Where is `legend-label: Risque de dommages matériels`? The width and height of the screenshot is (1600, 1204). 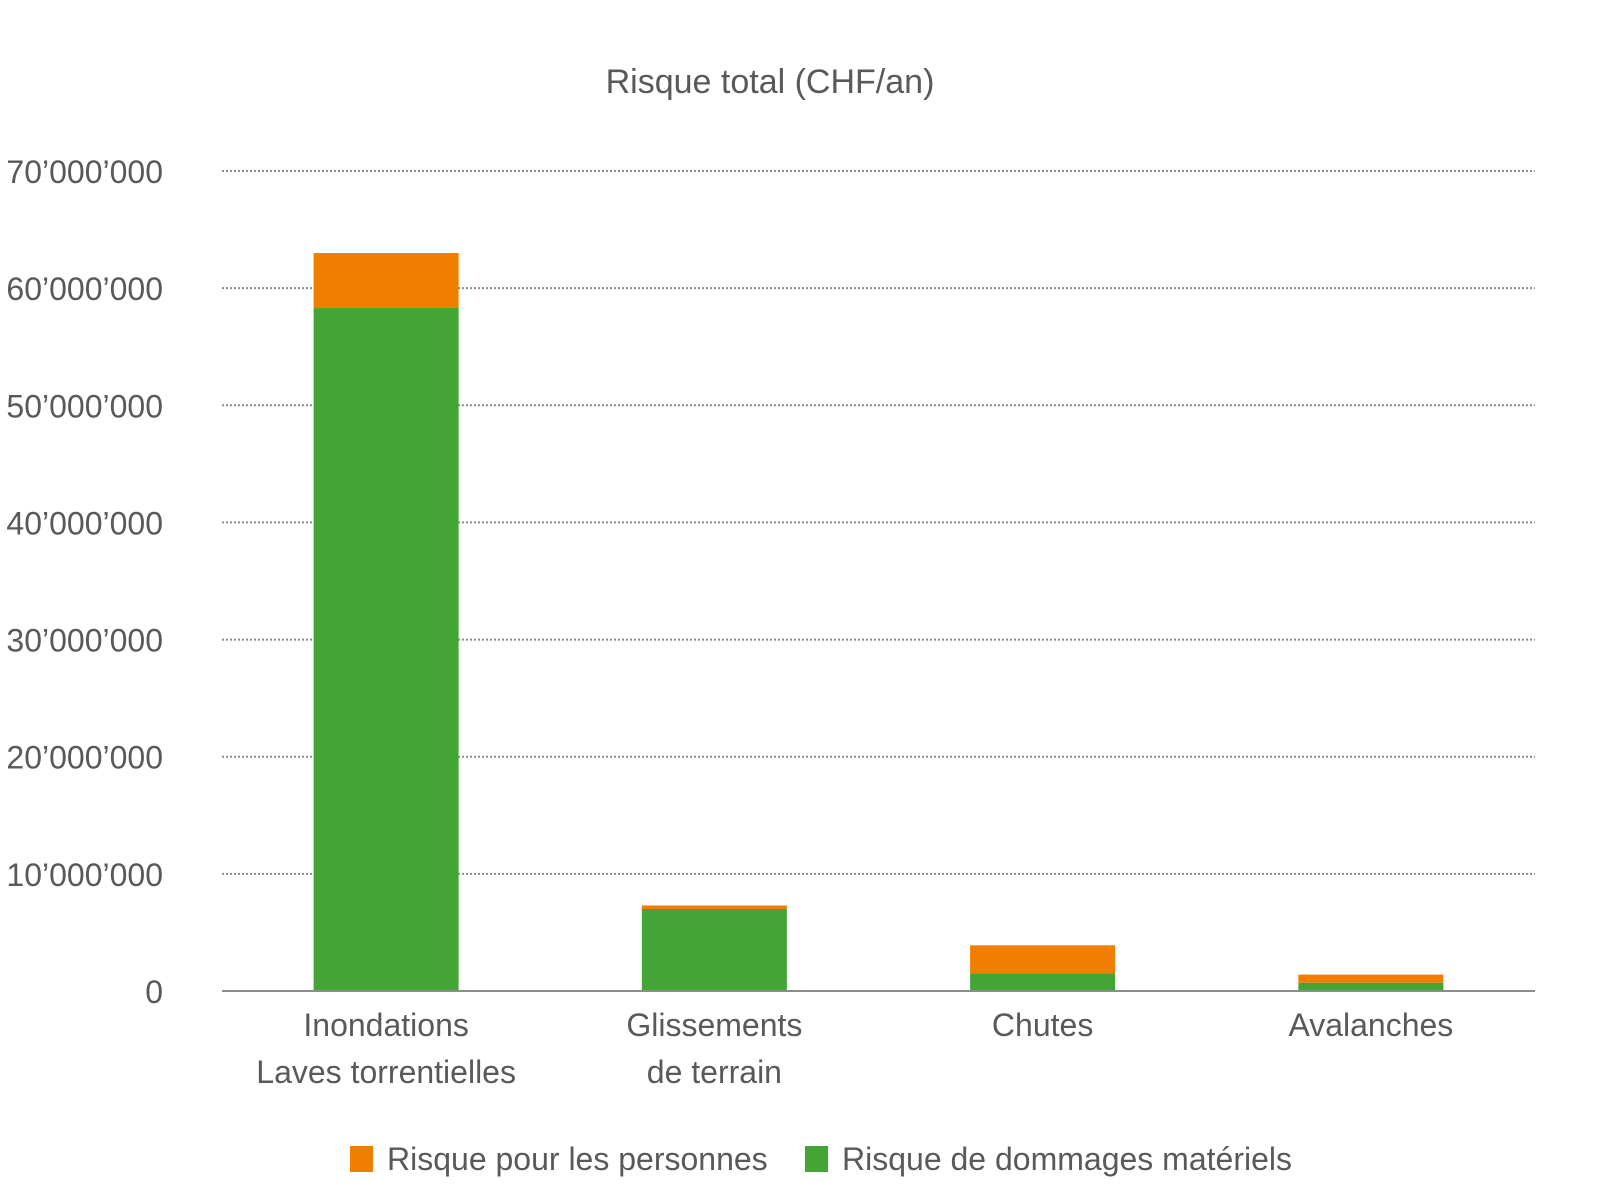 legend-label: Risque de dommages matériels is located at coordinates (1067, 1159).